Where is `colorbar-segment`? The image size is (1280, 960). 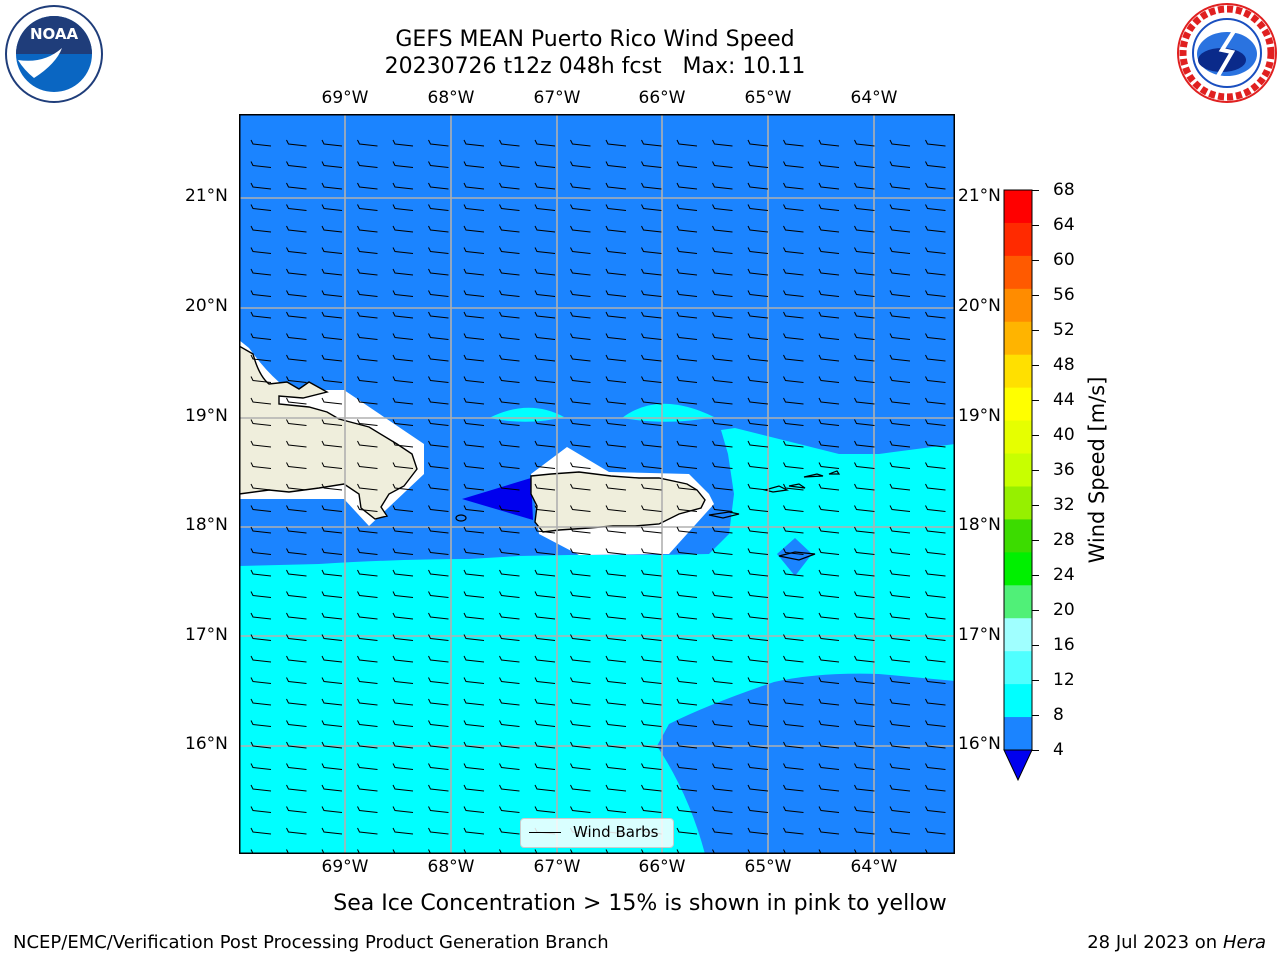 colorbar-segment is located at coordinates (1018, 437).